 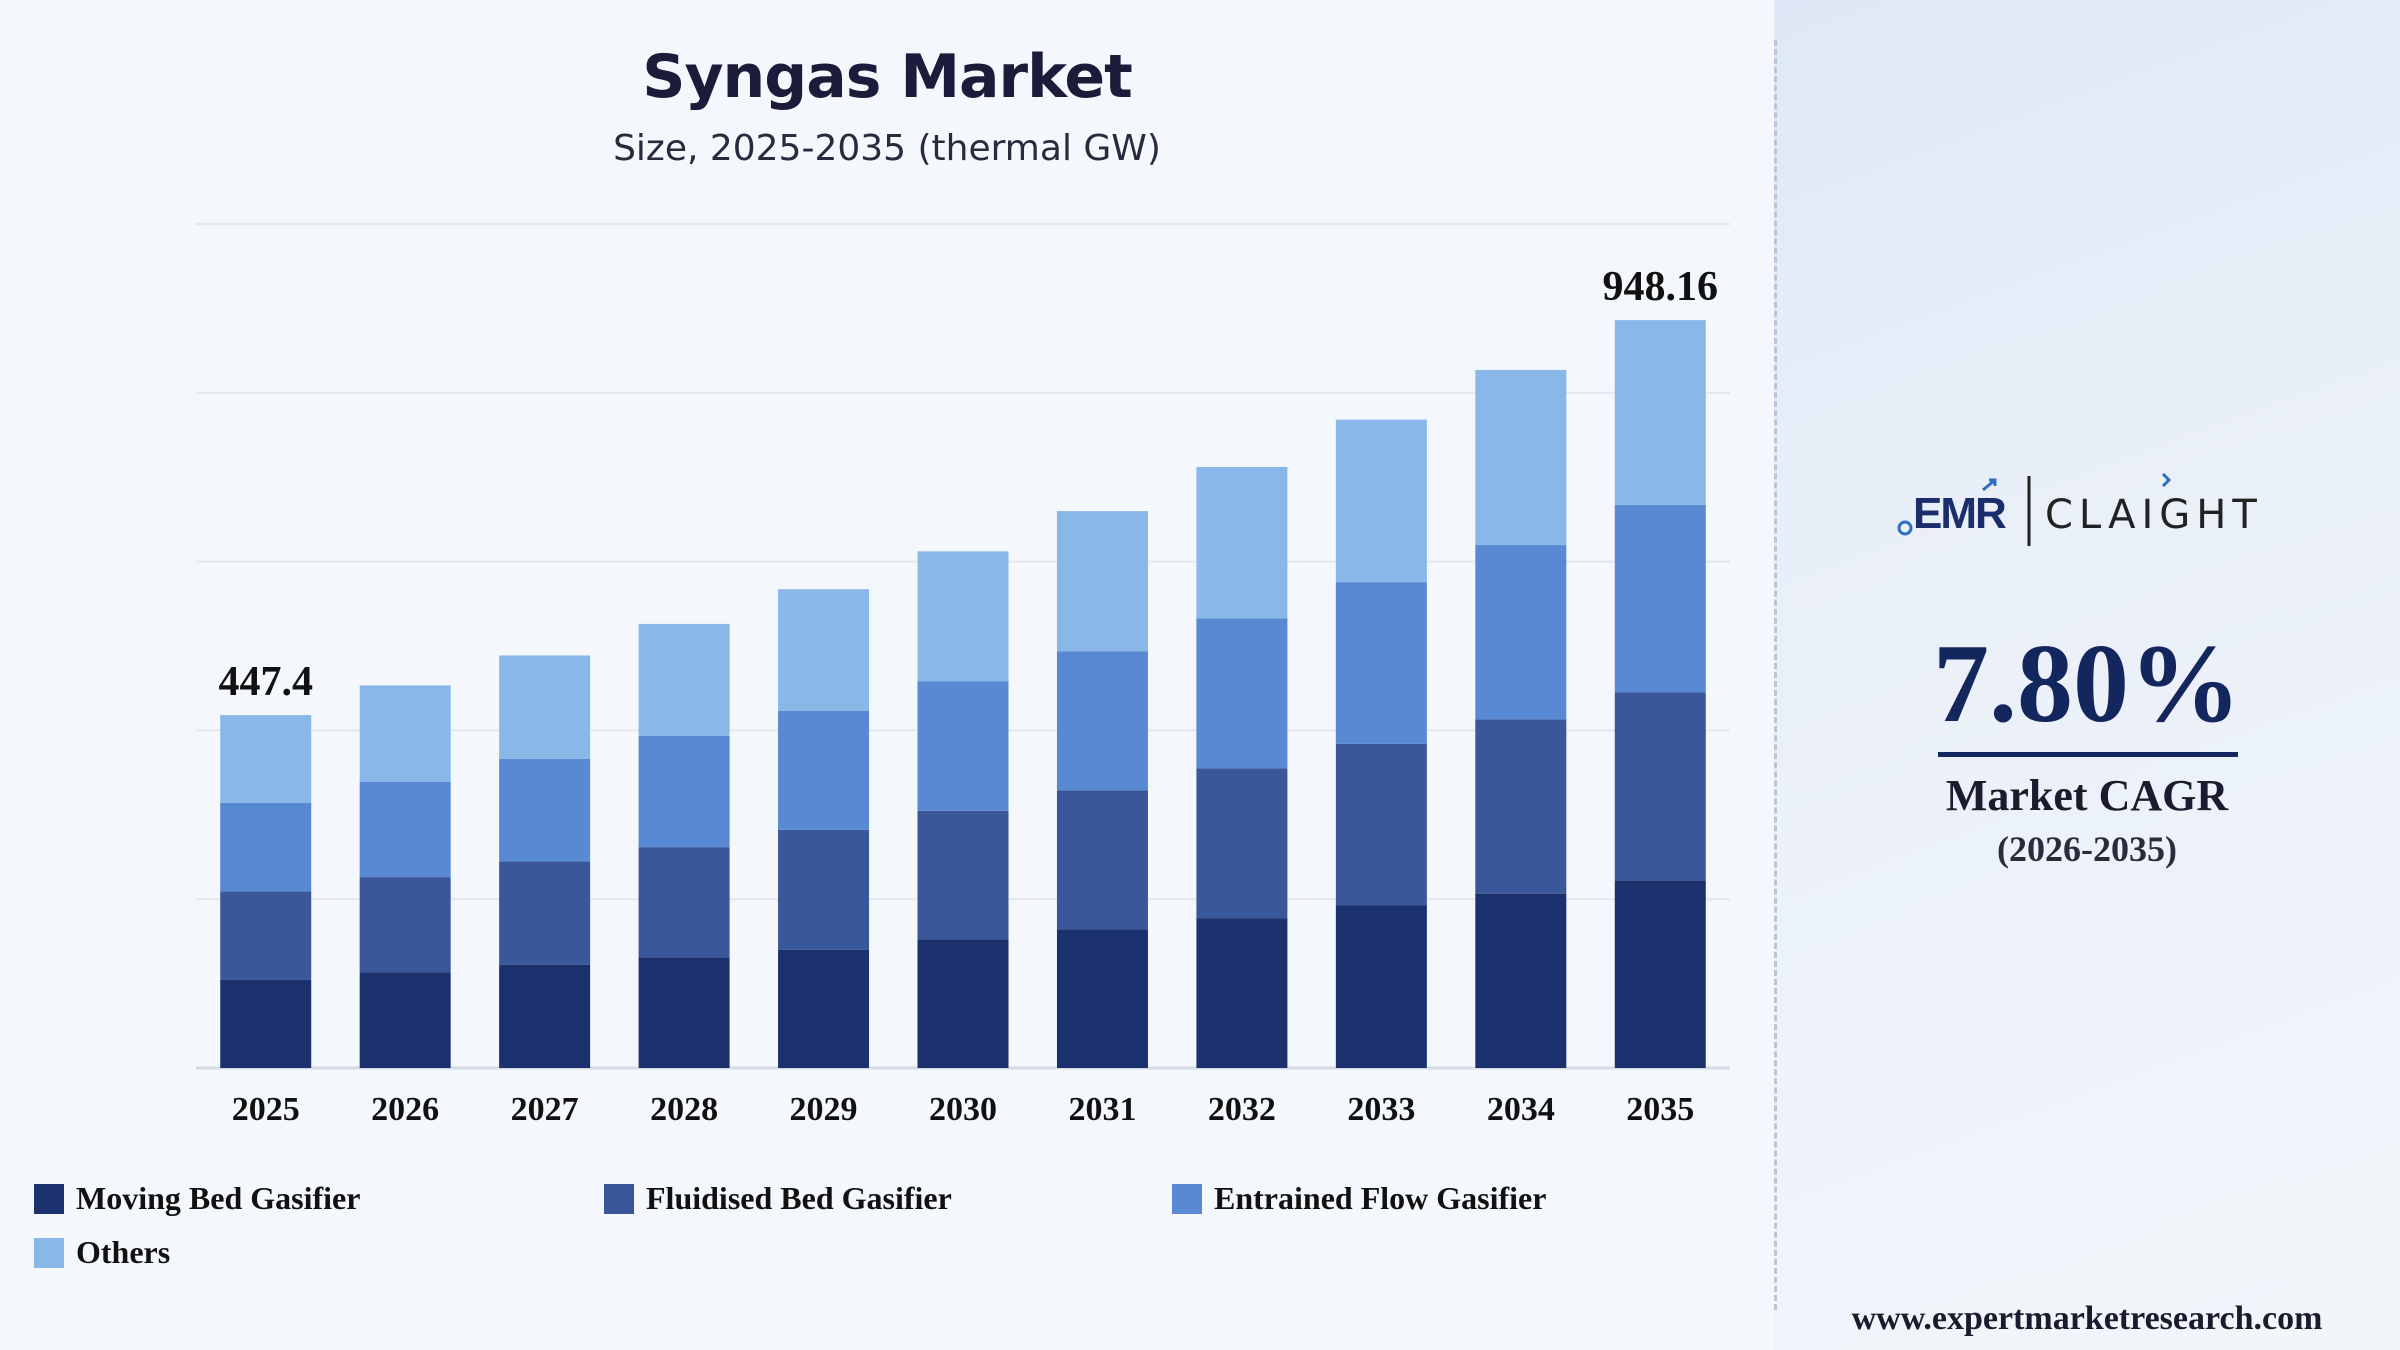 I want to click on x-tick-label: 2025, so click(x=266, y=1109).